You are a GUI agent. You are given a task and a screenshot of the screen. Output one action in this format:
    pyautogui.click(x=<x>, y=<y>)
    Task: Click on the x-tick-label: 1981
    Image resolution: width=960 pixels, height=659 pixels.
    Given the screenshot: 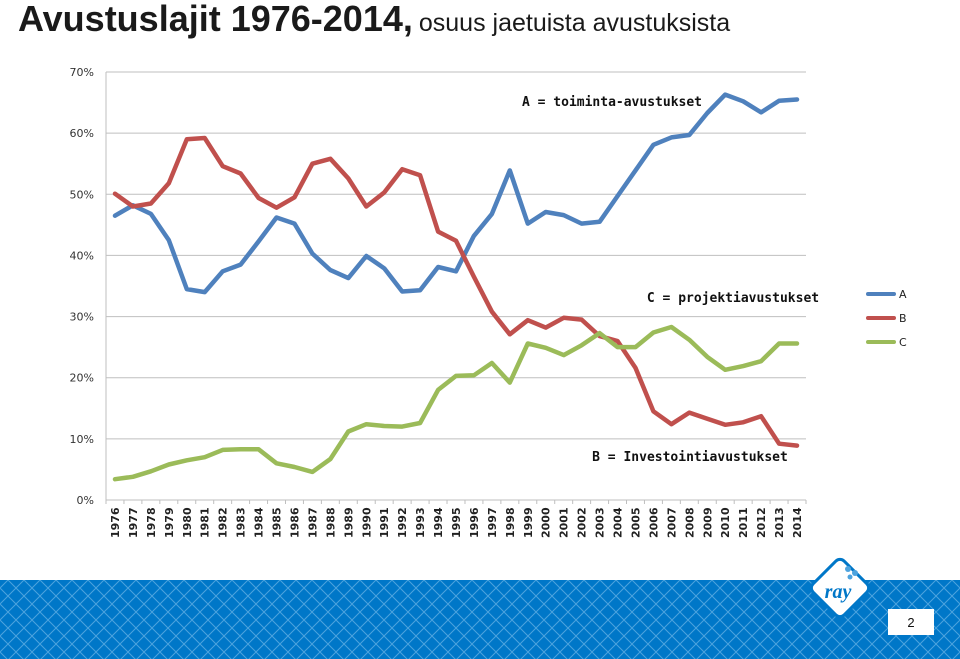 What is the action you would take?
    pyautogui.click(x=205, y=522)
    